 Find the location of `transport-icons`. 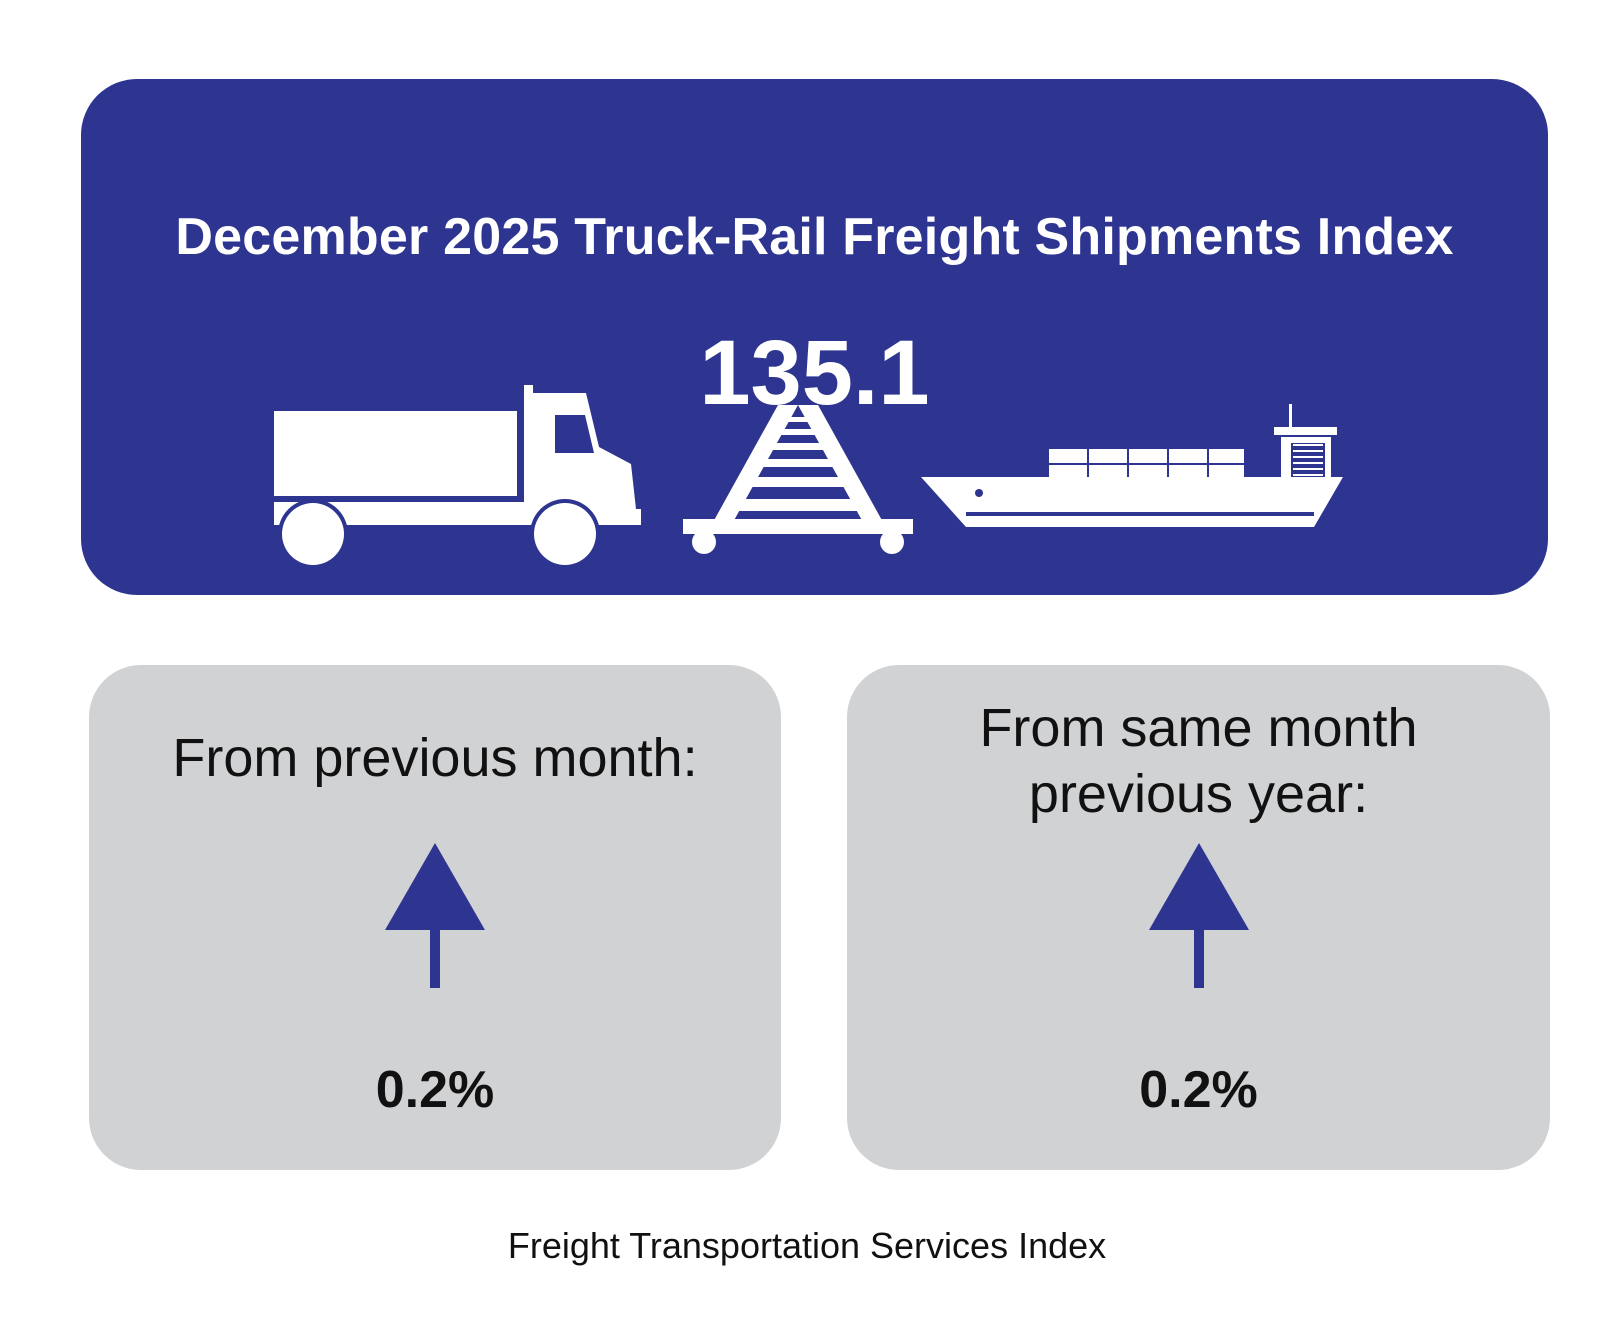

transport-icons is located at coordinates (808, 477).